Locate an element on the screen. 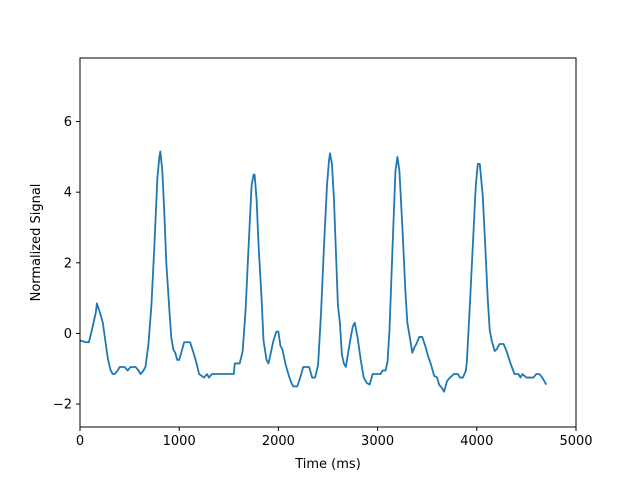  x-axis: 0 1000 2000 3000 4000 5000 is located at coordinates (334, 438).